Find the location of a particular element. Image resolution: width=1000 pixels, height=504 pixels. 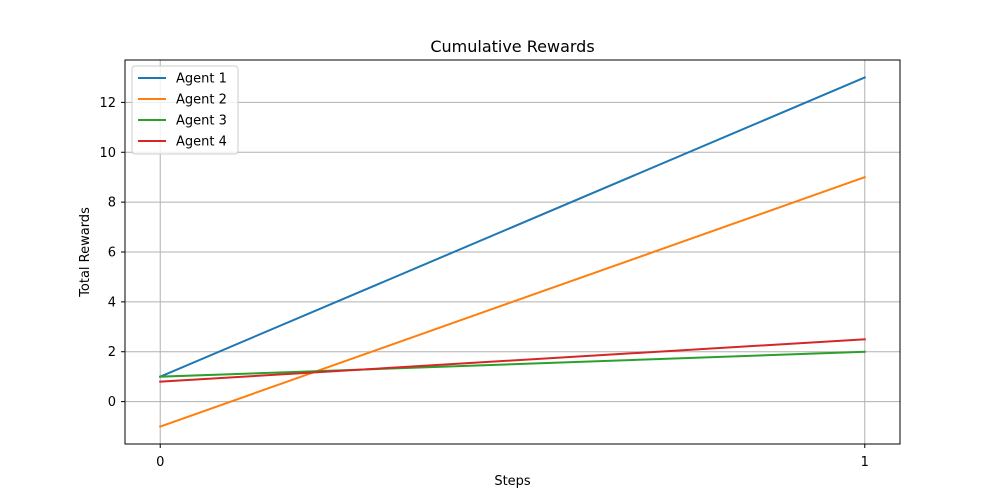

y-tick-label: 8 is located at coordinates (112, 203).